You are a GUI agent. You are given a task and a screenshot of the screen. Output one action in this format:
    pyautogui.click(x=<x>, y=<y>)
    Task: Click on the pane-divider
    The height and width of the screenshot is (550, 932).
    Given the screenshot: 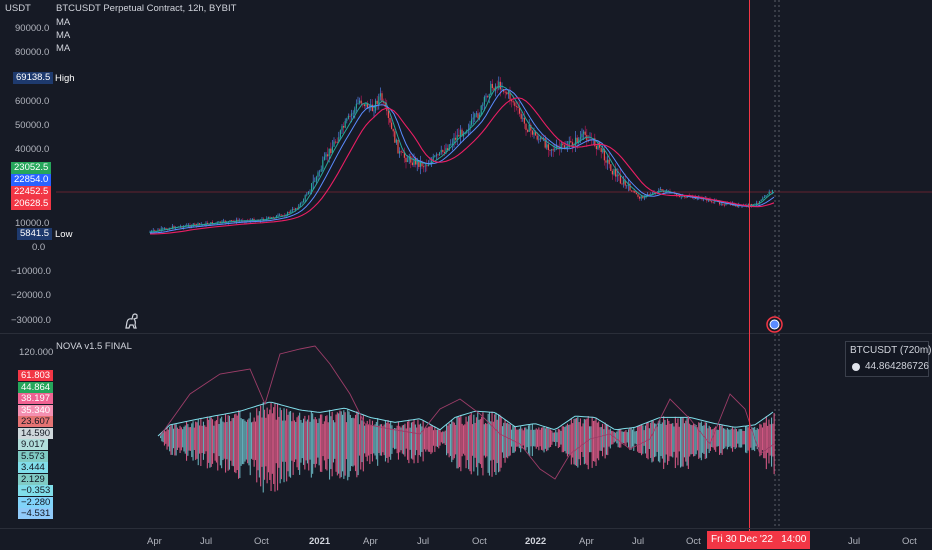 What is the action you would take?
    pyautogui.click(x=466, y=333)
    